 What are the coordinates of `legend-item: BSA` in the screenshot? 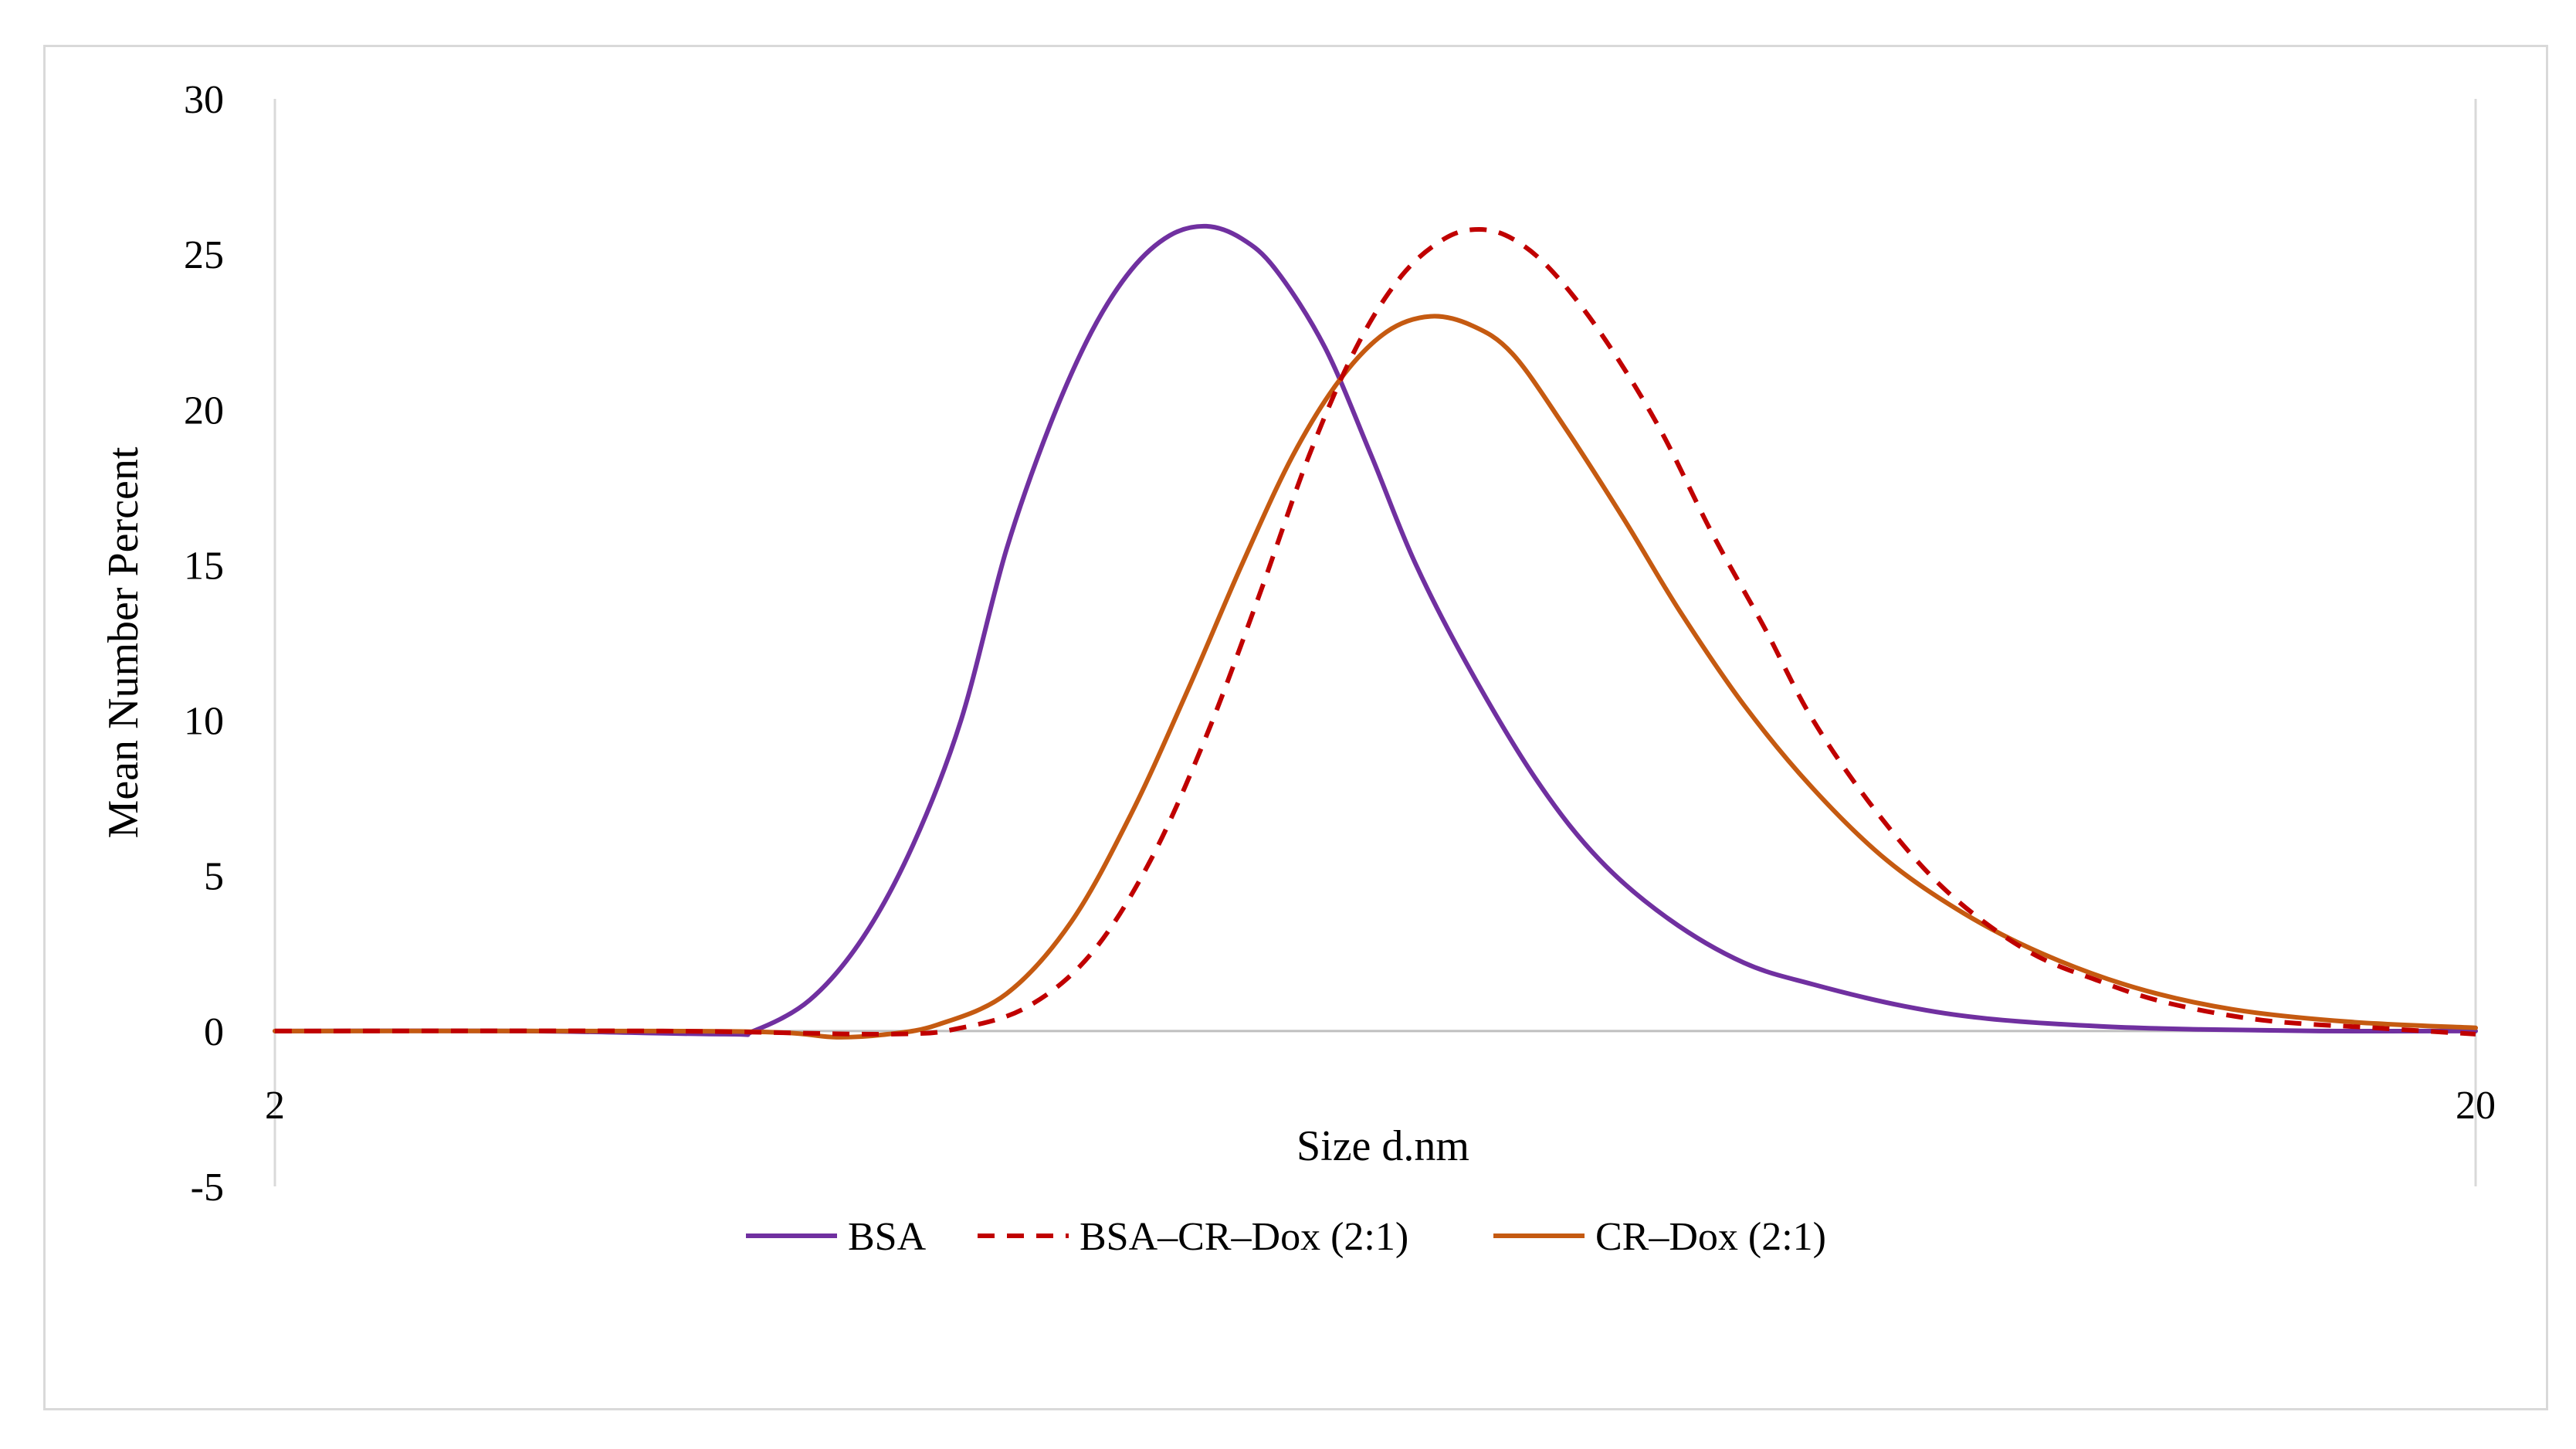 It's located at (836, 1237).